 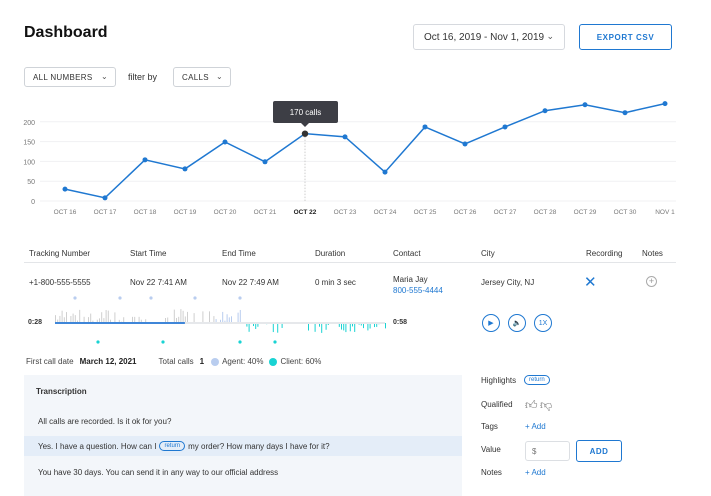 I want to click on chart-tooltip: 170 calls, so click(x=305, y=112).